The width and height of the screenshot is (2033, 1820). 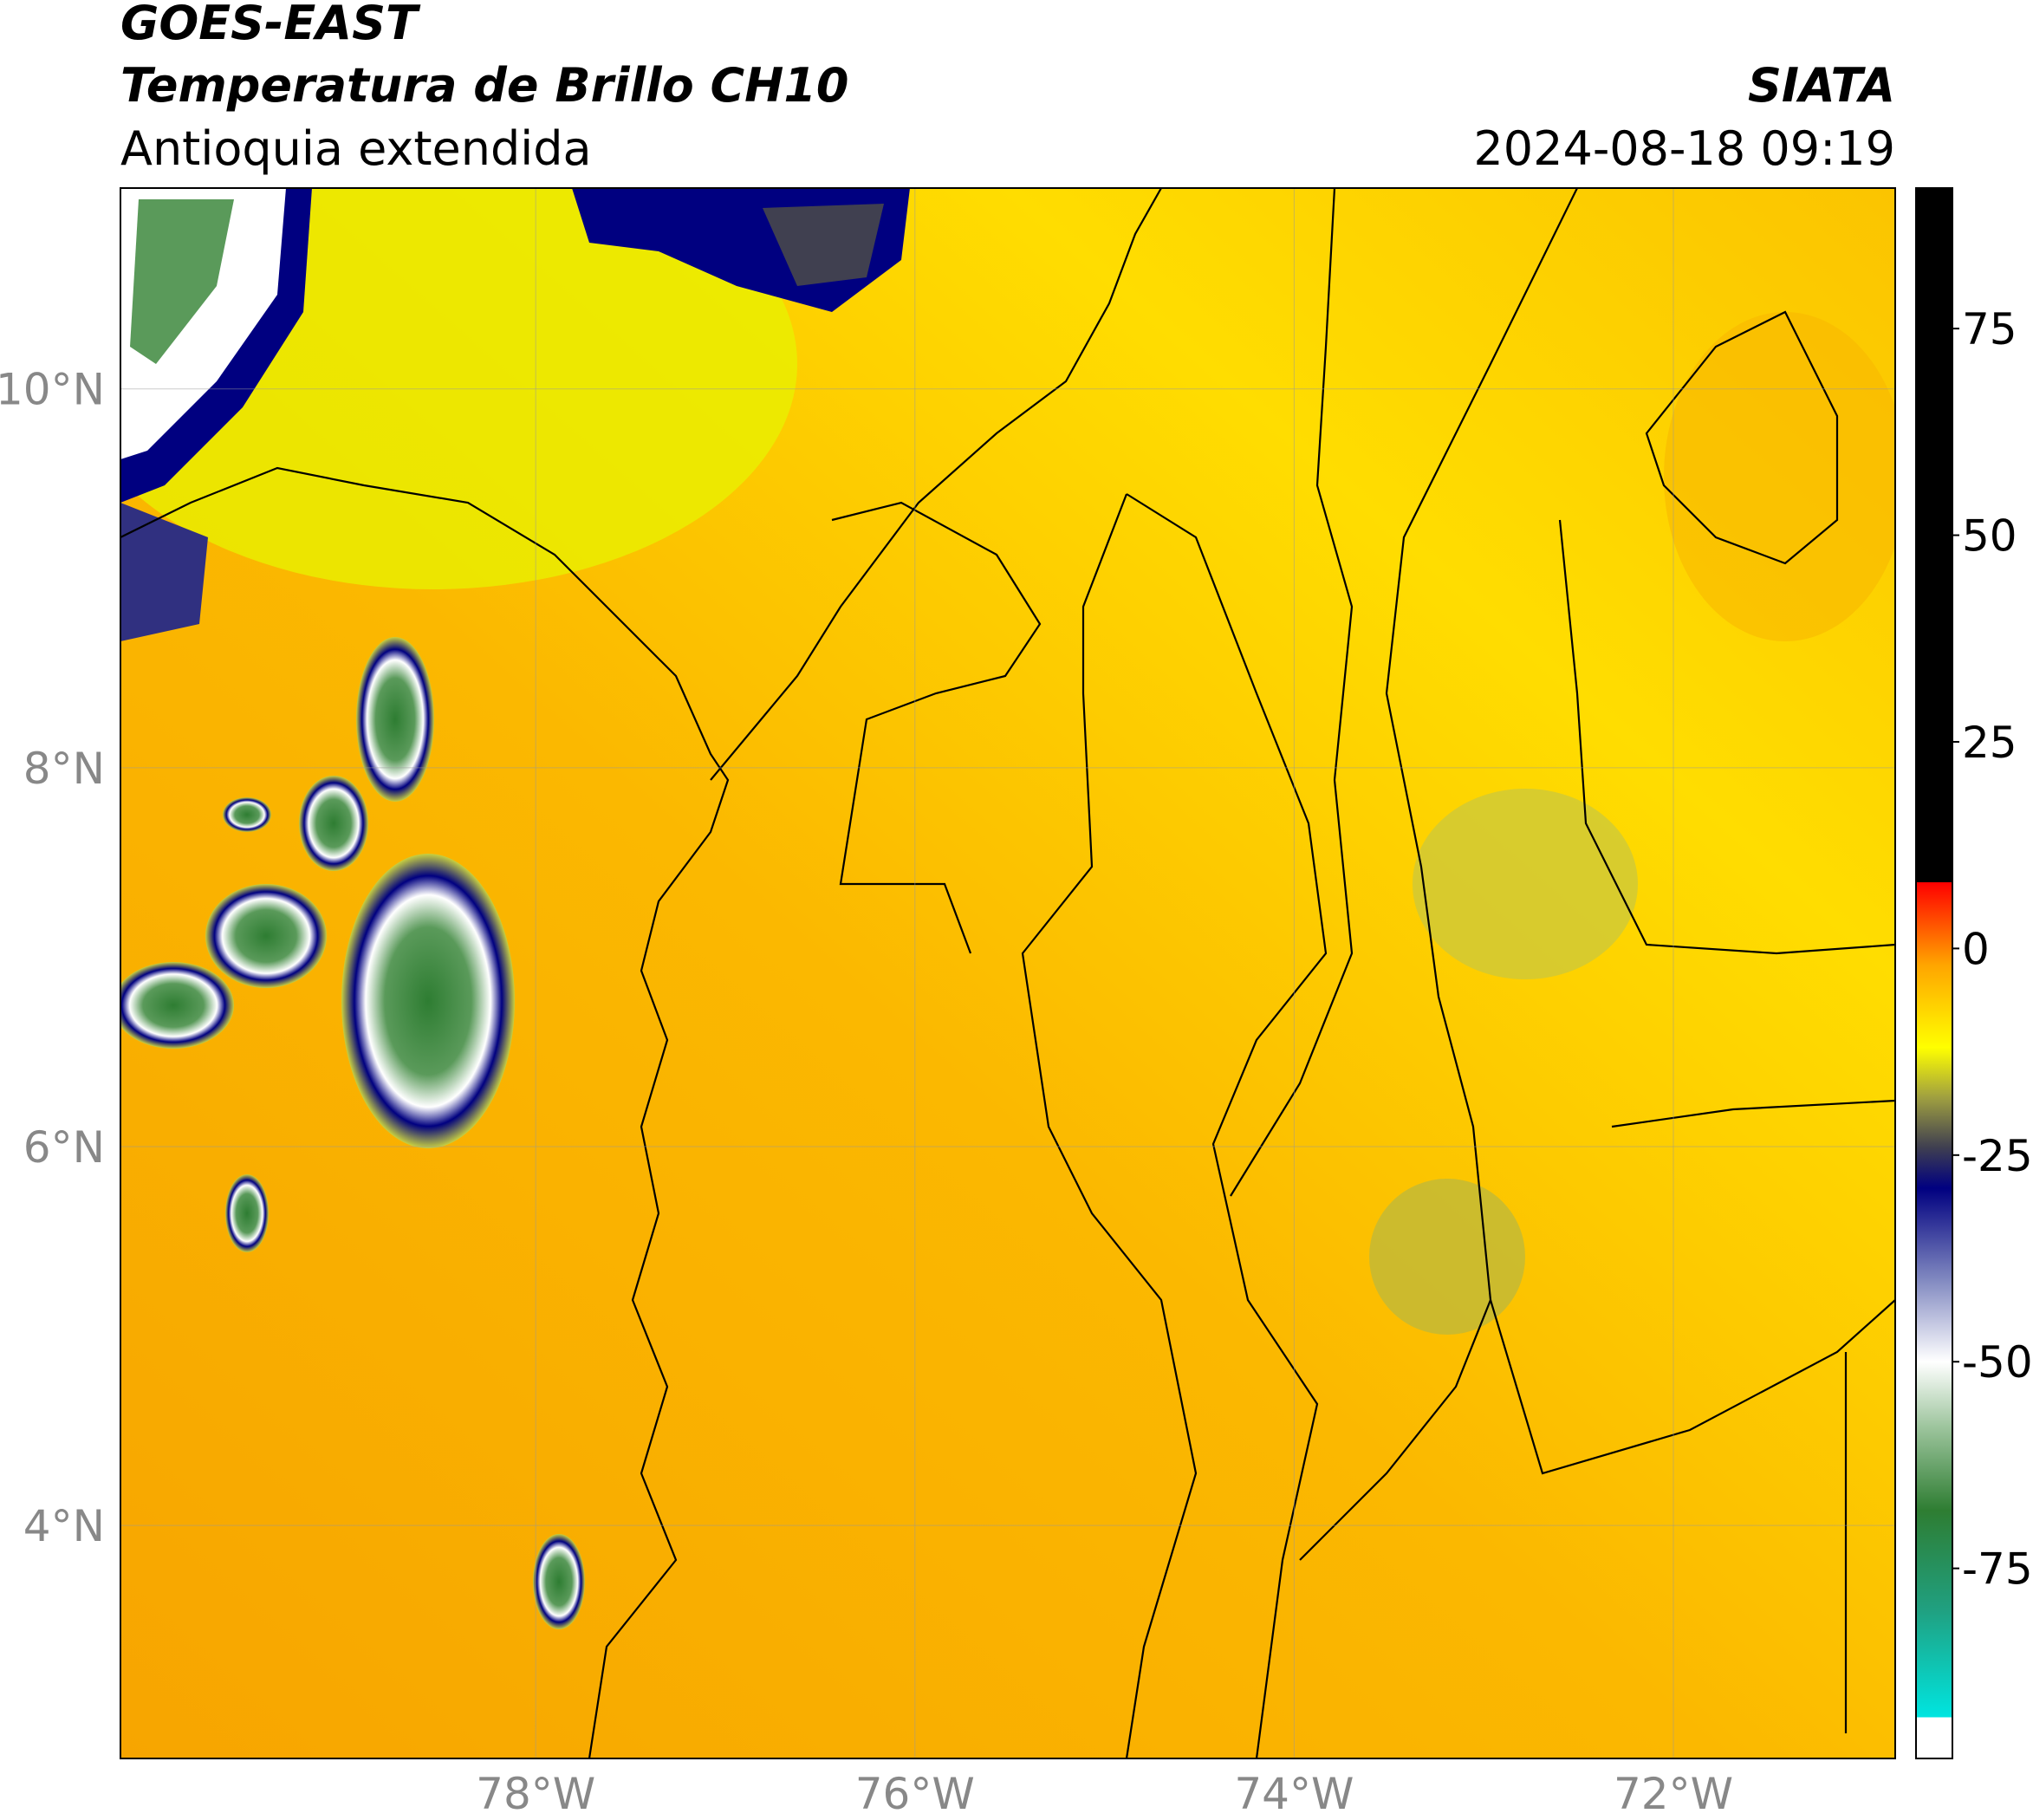 What do you see at coordinates (1997, 1362) in the screenshot?
I see `colorbar-label: -50` at bounding box center [1997, 1362].